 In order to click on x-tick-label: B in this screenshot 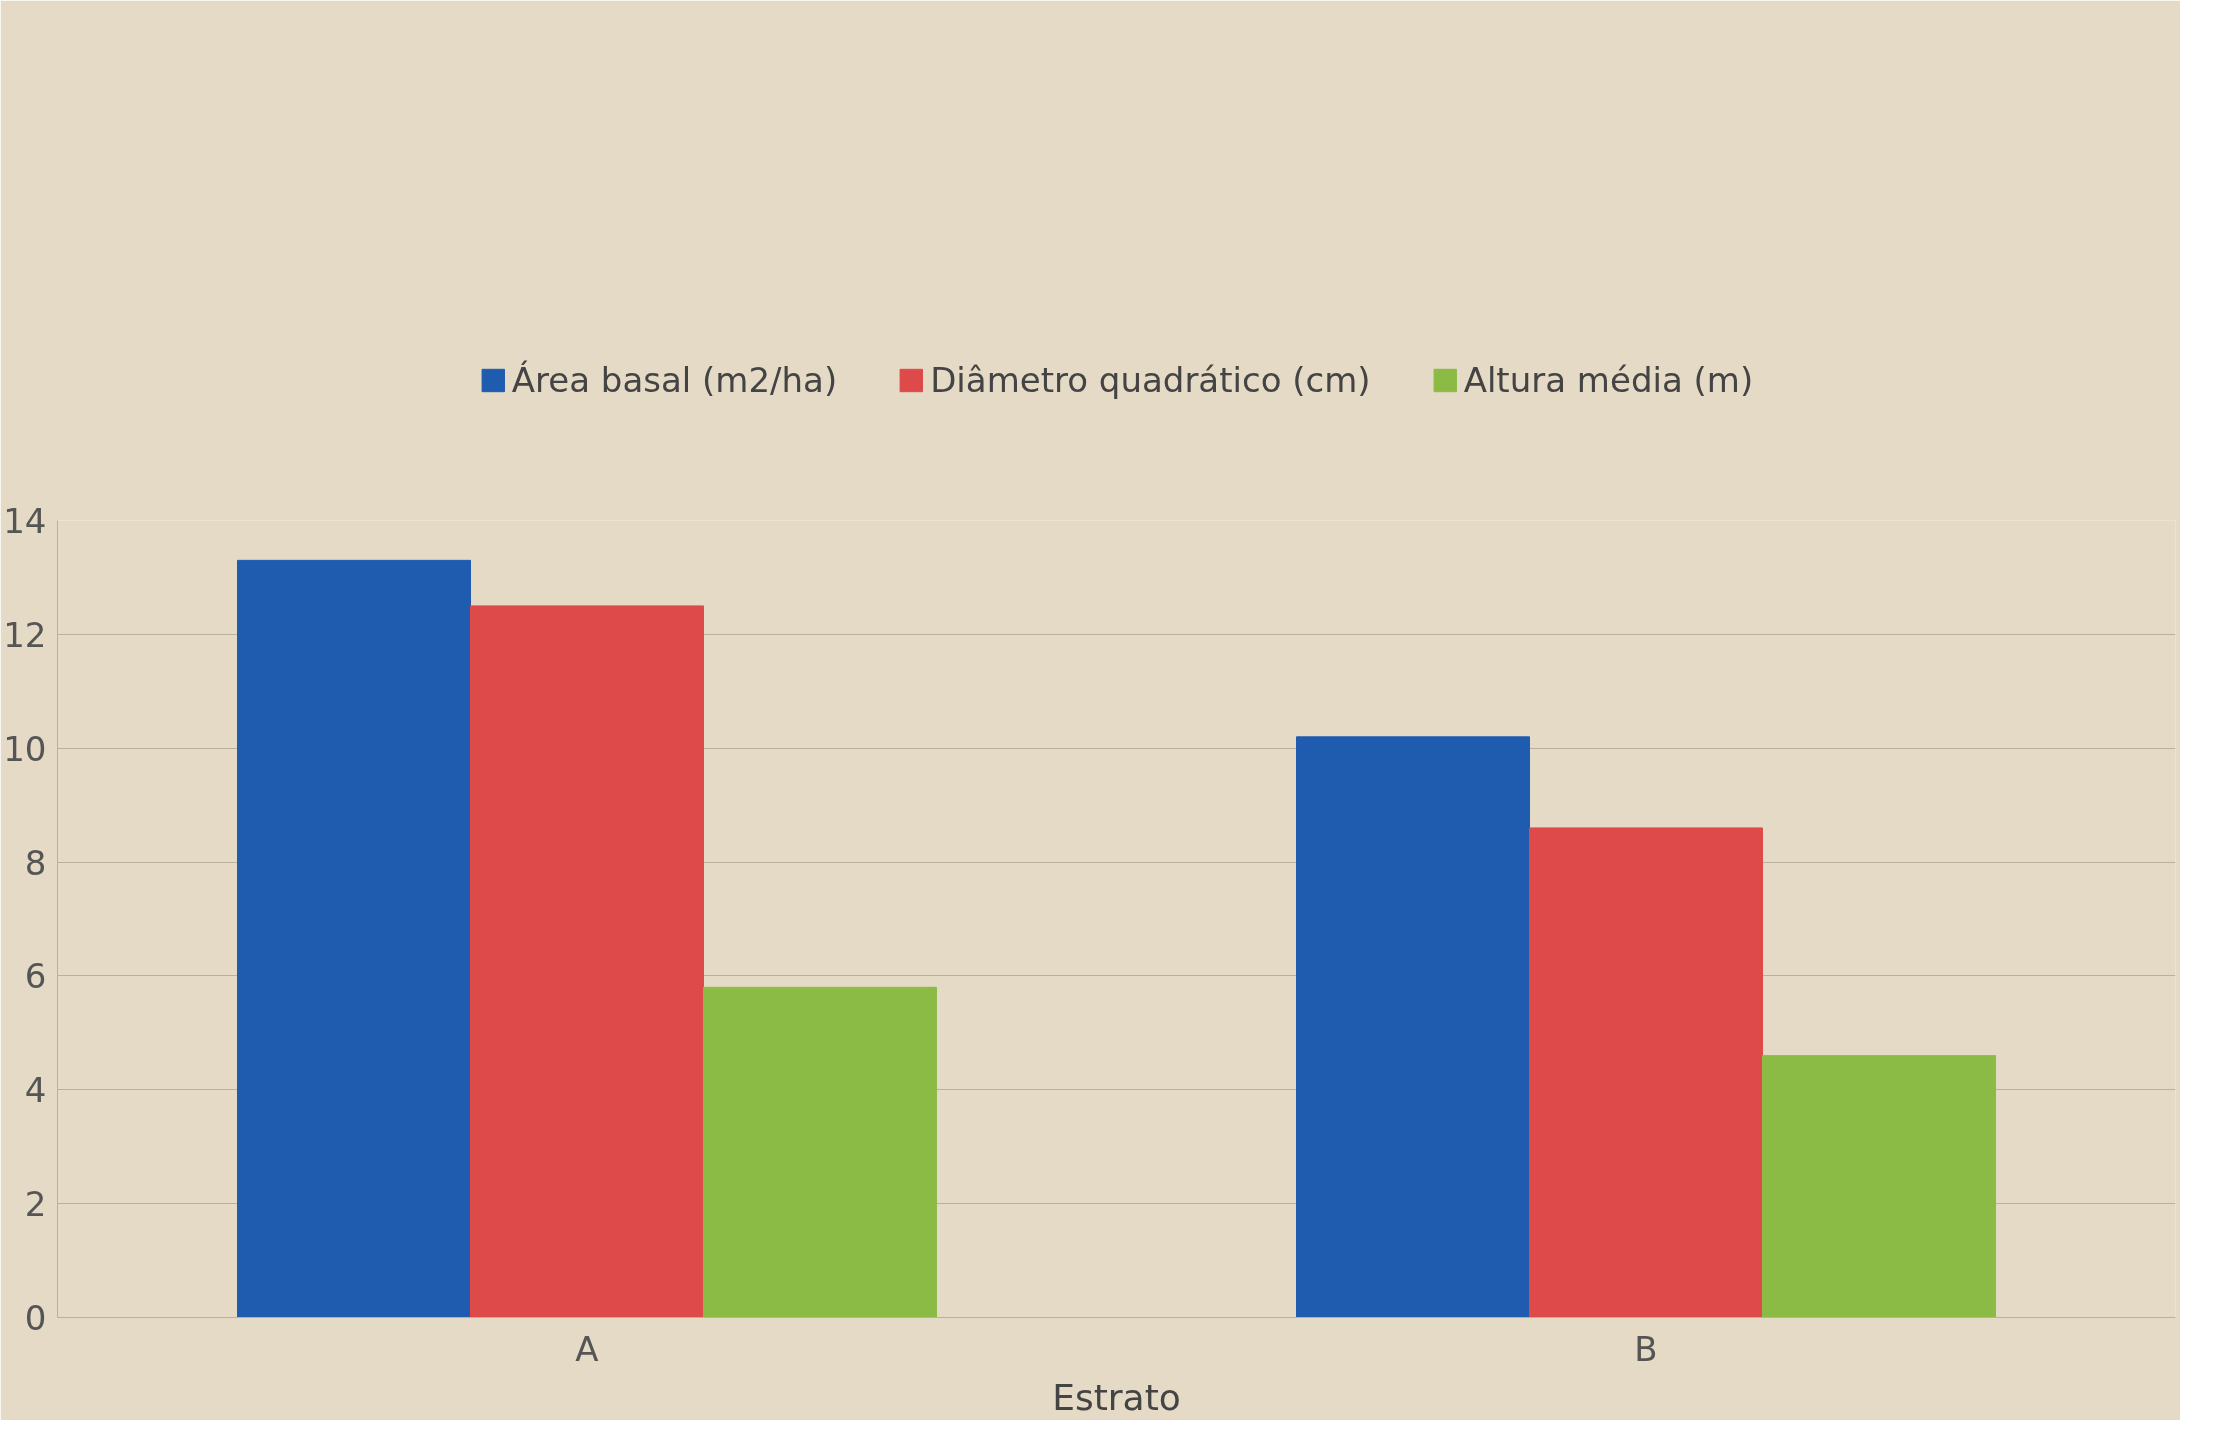, I will do `click(1646, 1348)`.